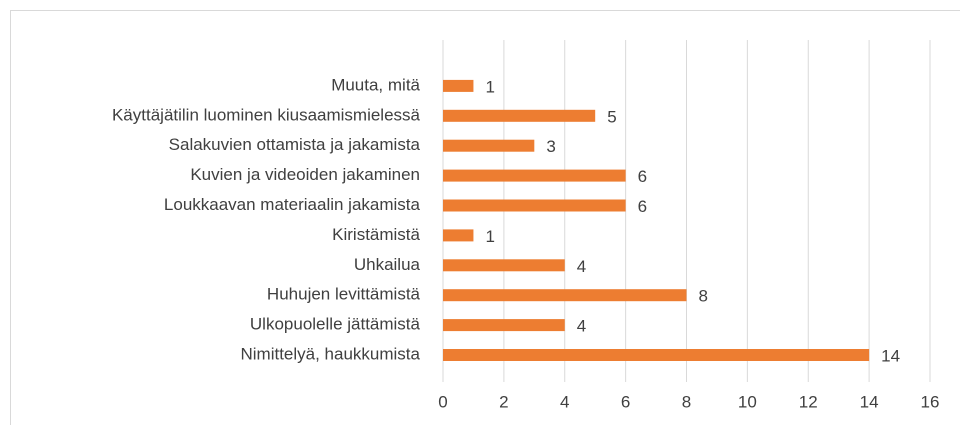  I want to click on data-label: 5, so click(611, 116).